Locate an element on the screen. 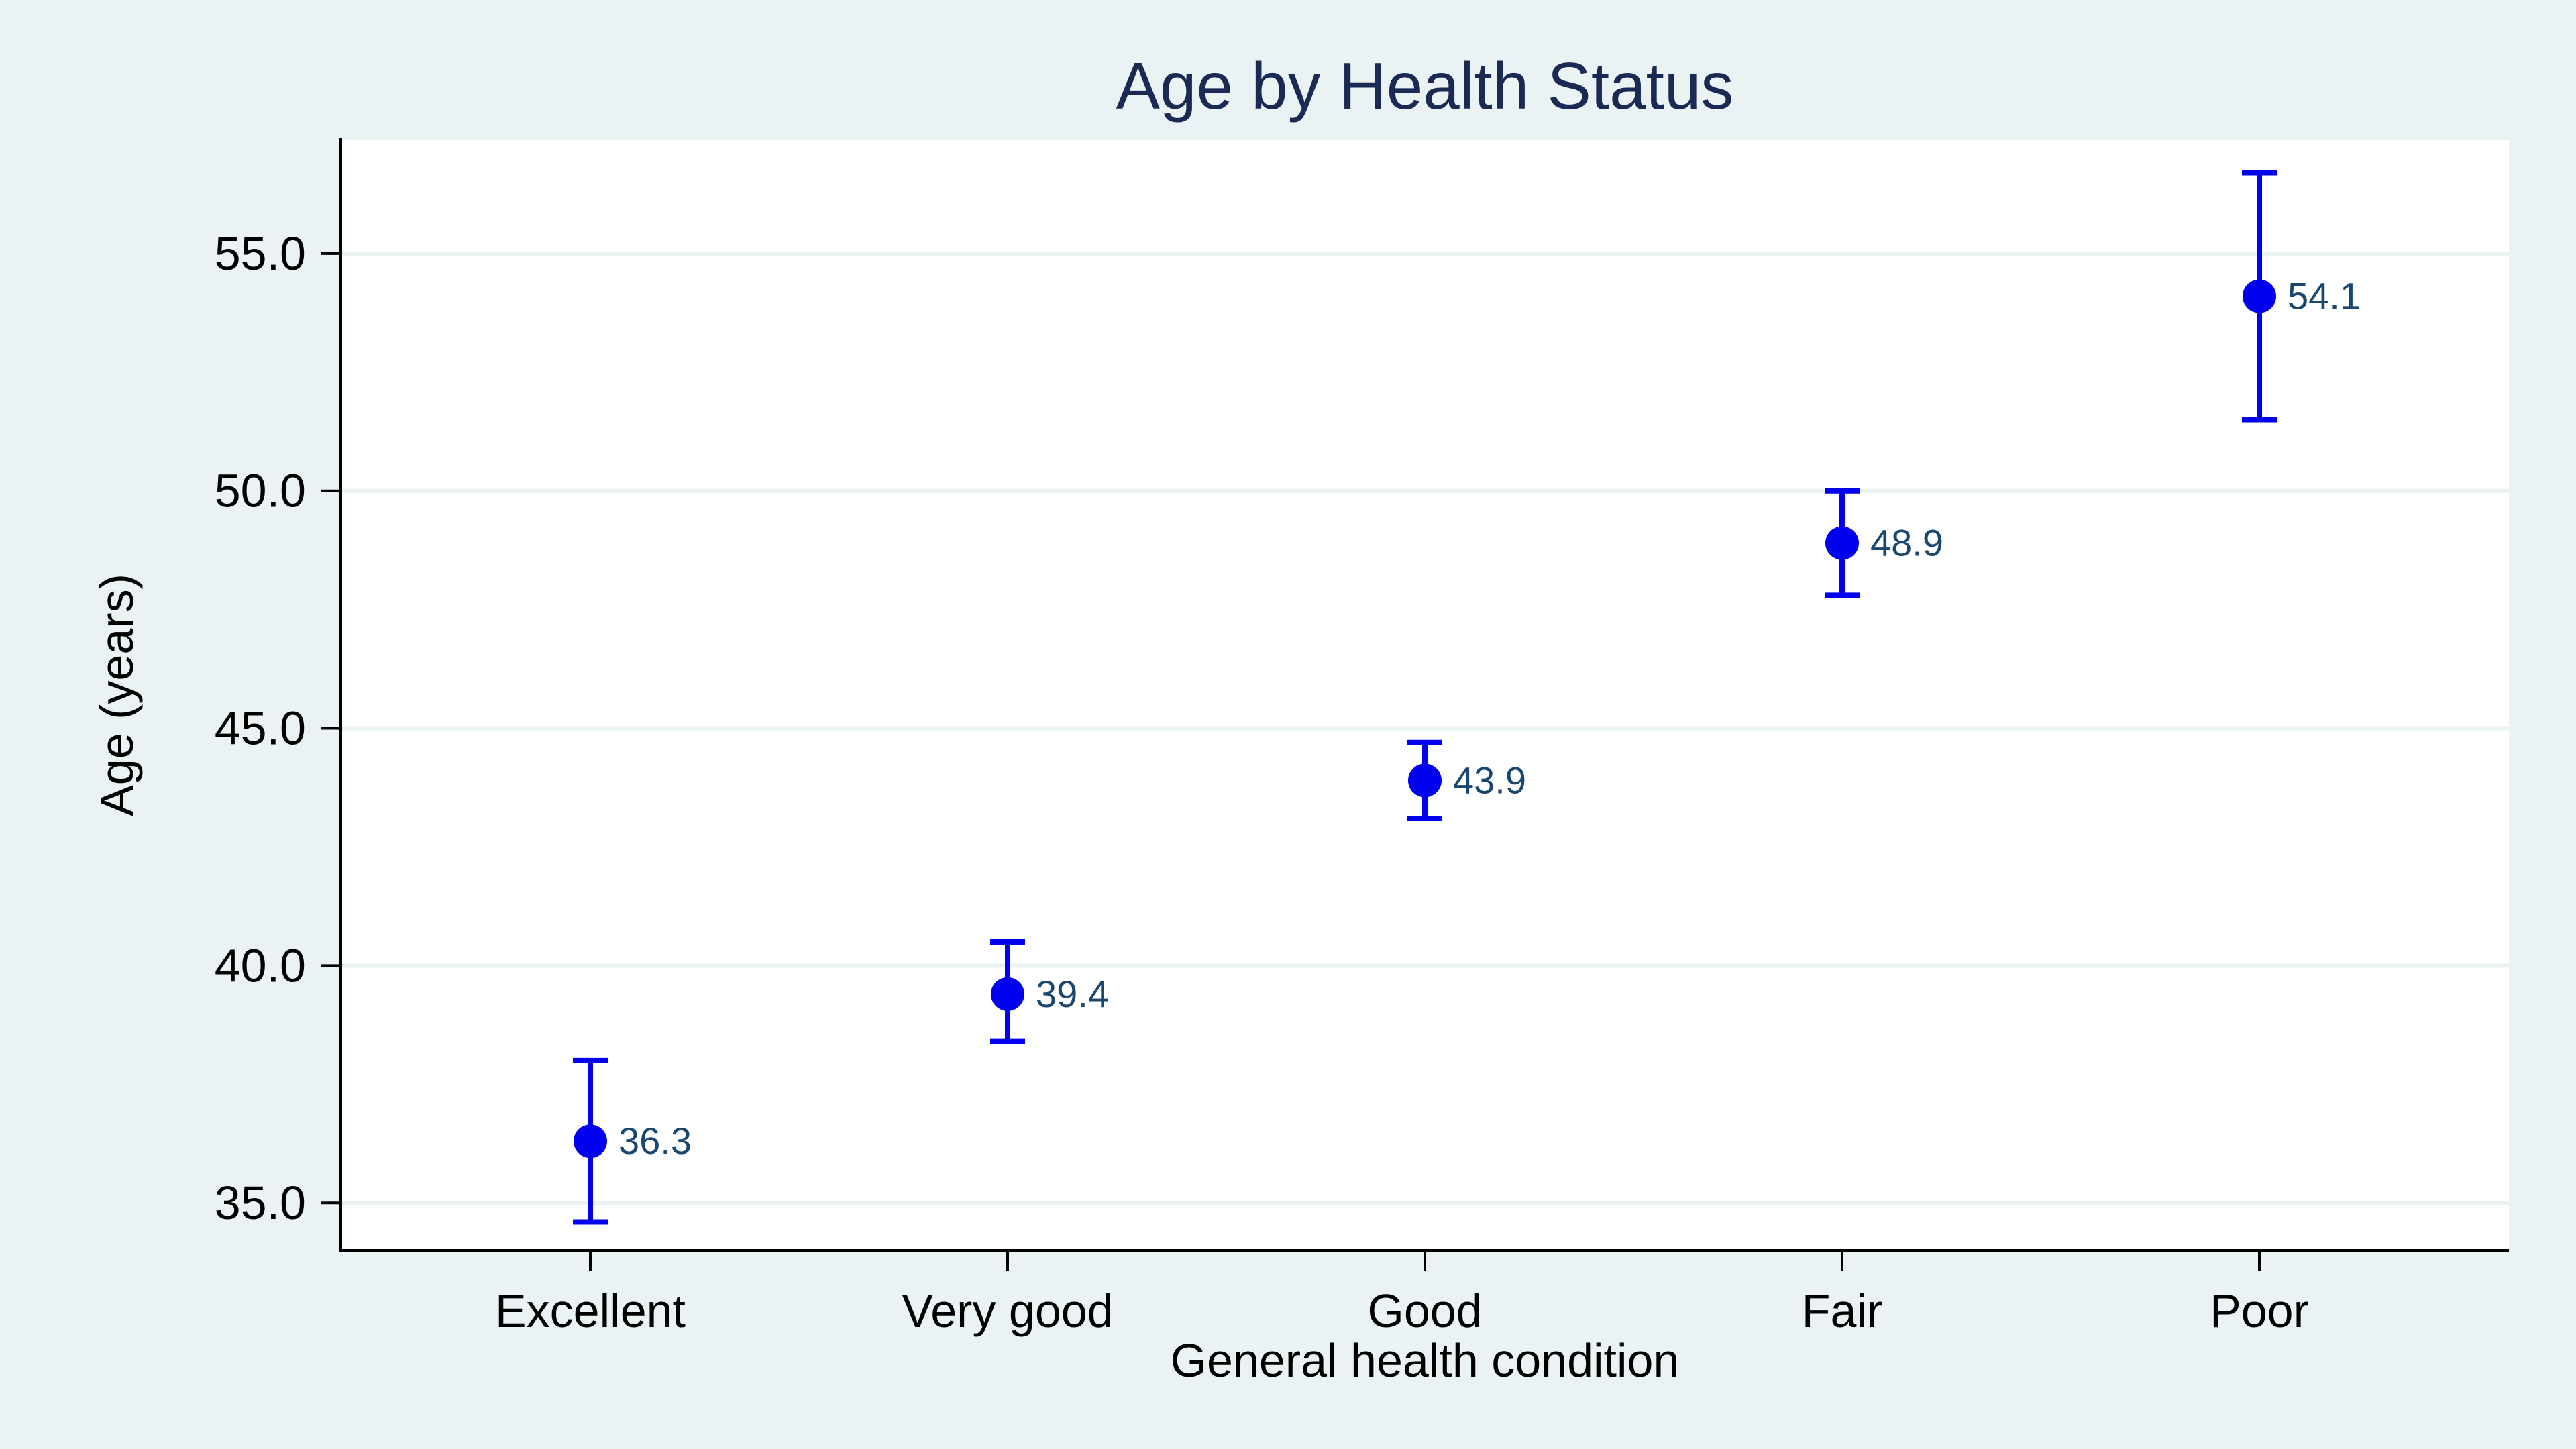 This screenshot has width=2576, height=1449. y-axis-ticks: 35.0 40.0 45.0 50.0 55.0 is located at coordinates (278, 728).